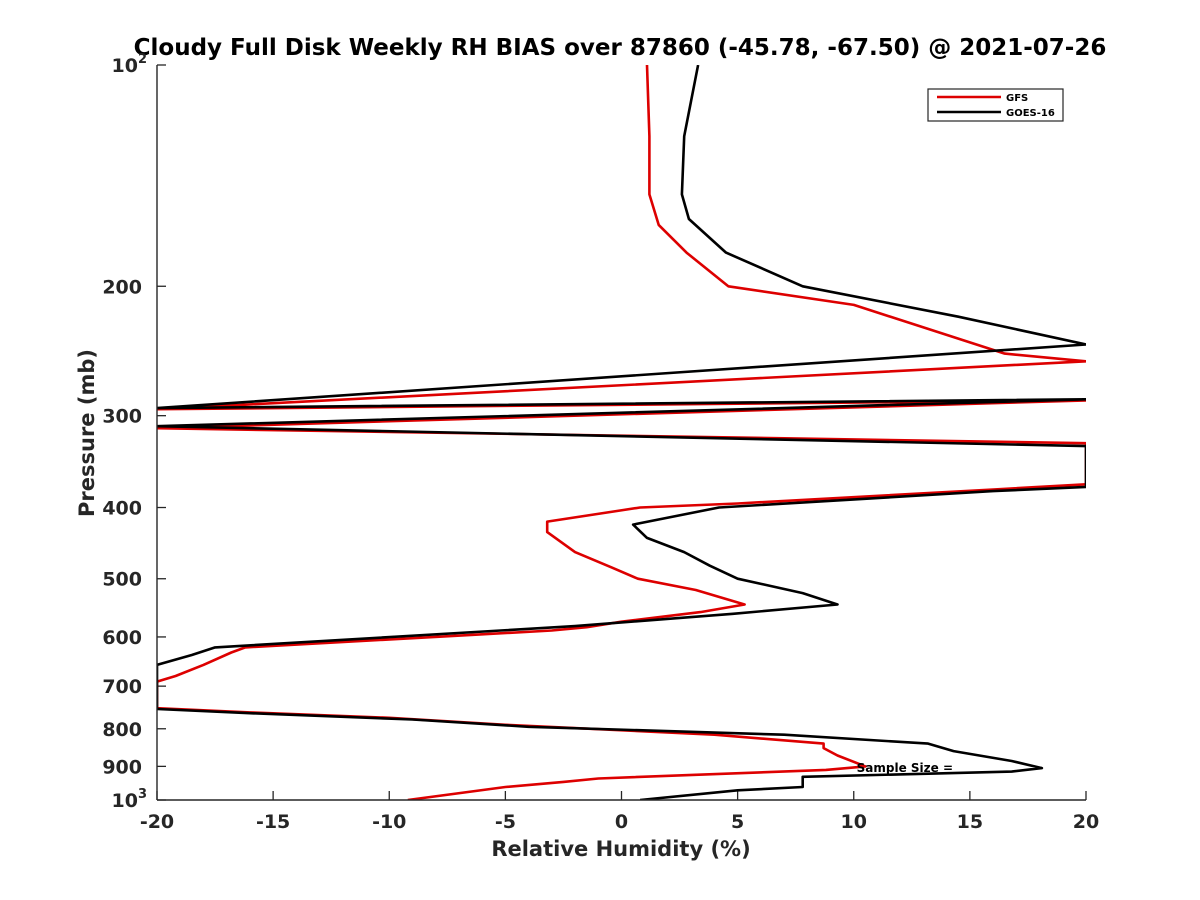 This screenshot has width=1200, height=900. What do you see at coordinates (1030, 113) in the screenshot?
I see `legend-label: GOES-16` at bounding box center [1030, 113].